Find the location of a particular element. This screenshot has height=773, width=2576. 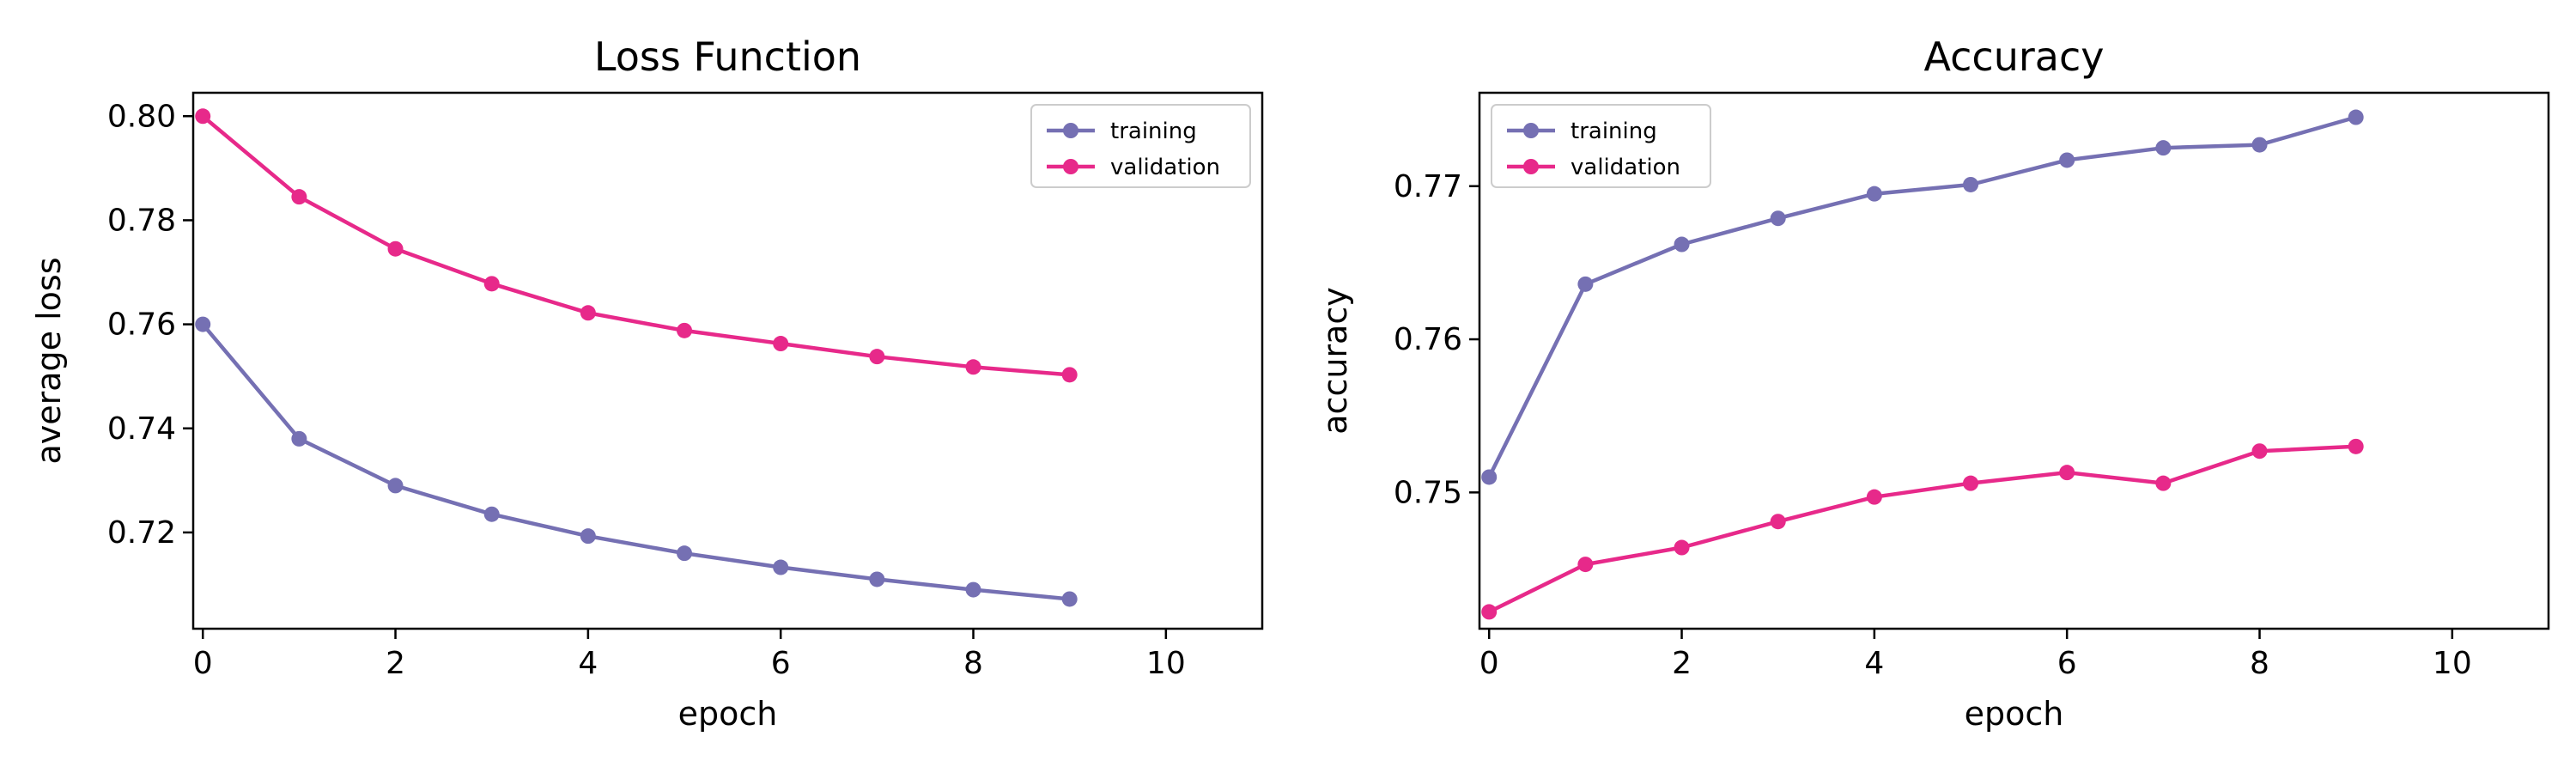

y-tick-label: 0.78 is located at coordinates (142, 220).